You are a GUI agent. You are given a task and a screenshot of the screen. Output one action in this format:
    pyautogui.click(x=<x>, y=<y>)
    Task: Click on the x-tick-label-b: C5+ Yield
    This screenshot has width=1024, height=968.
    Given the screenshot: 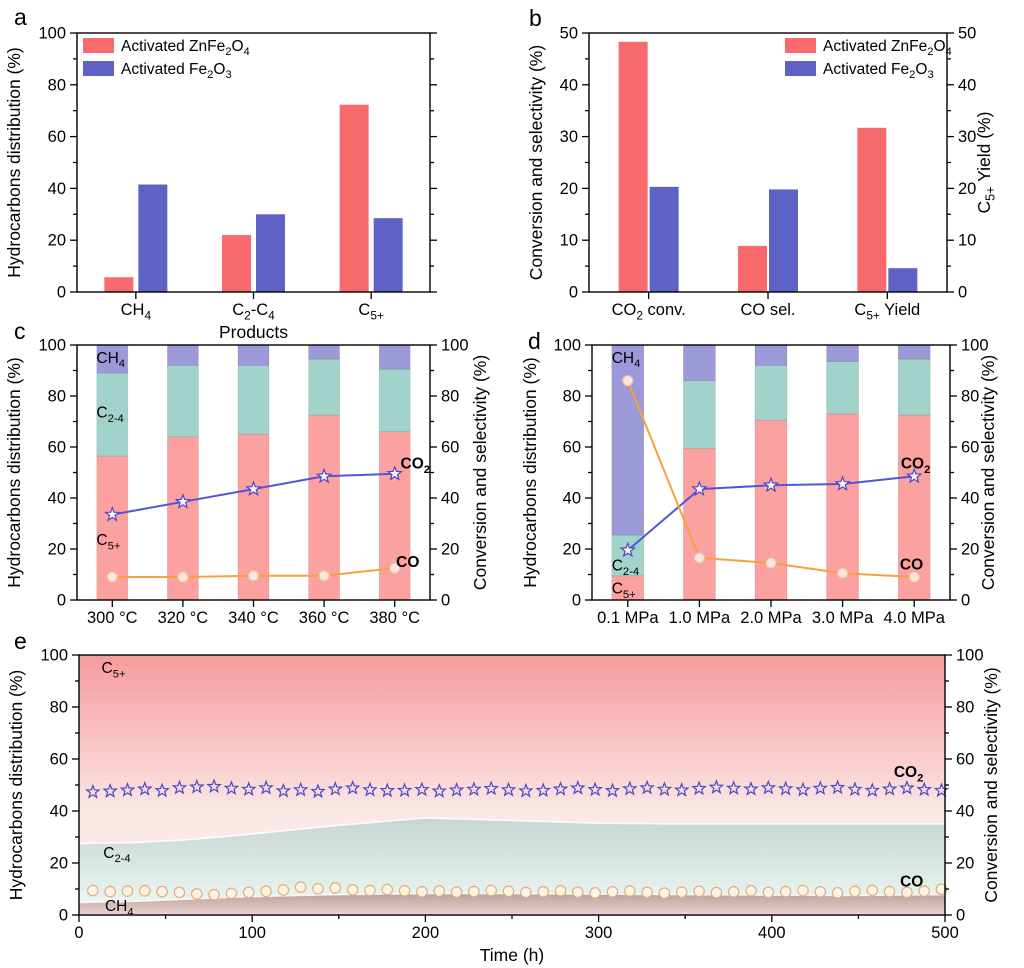 What is the action you would take?
    pyautogui.click(x=887, y=312)
    